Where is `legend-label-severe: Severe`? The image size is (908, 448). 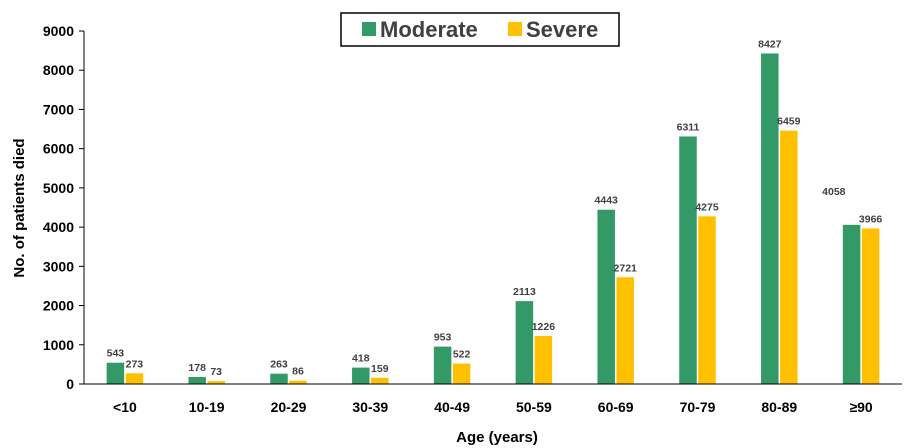 legend-label-severe: Severe is located at coordinates (562, 29).